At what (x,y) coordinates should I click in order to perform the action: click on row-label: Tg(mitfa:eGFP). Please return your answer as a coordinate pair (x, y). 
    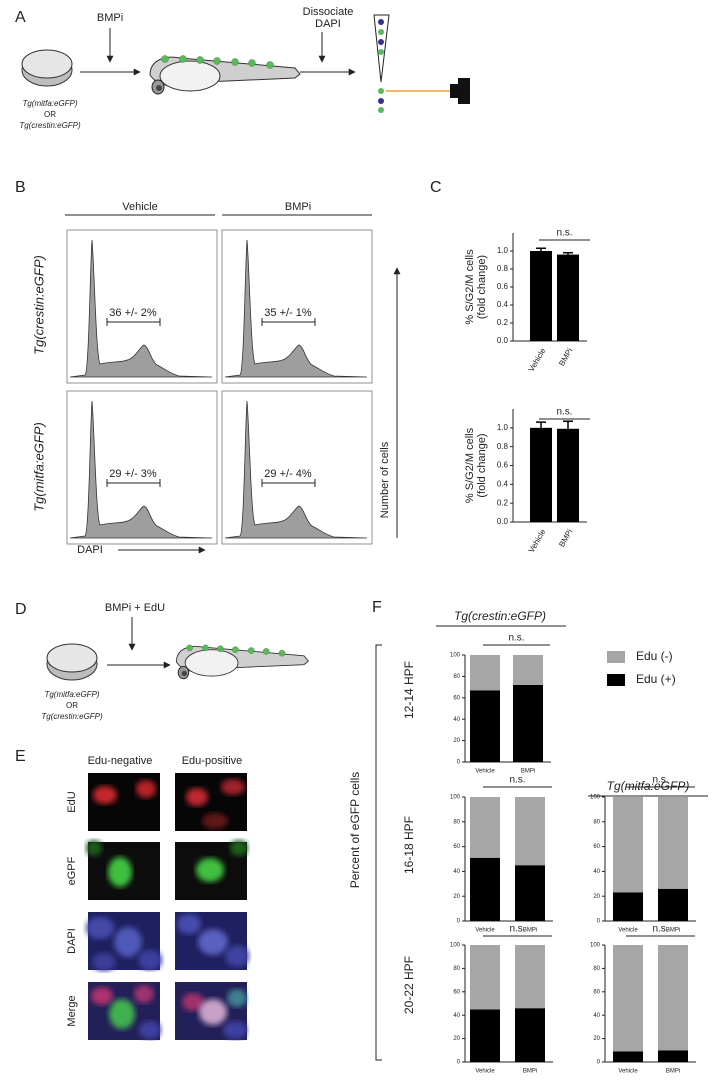
    Looking at the image, I should click on (38, 467).